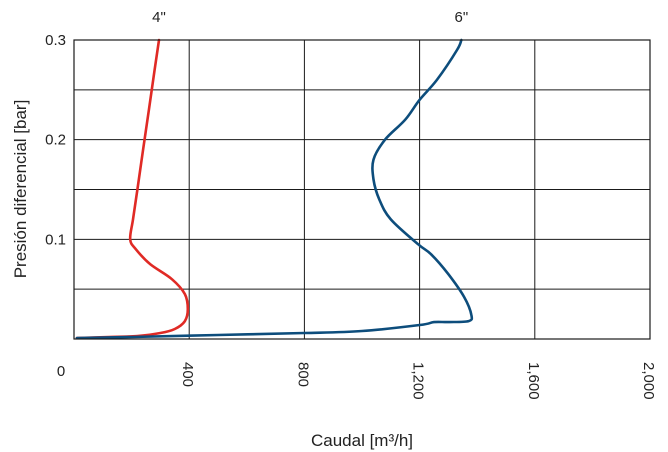 The width and height of the screenshot is (668, 452). What do you see at coordinates (418, 381) in the screenshot?
I see `x-tick-label: 1,200` at bounding box center [418, 381].